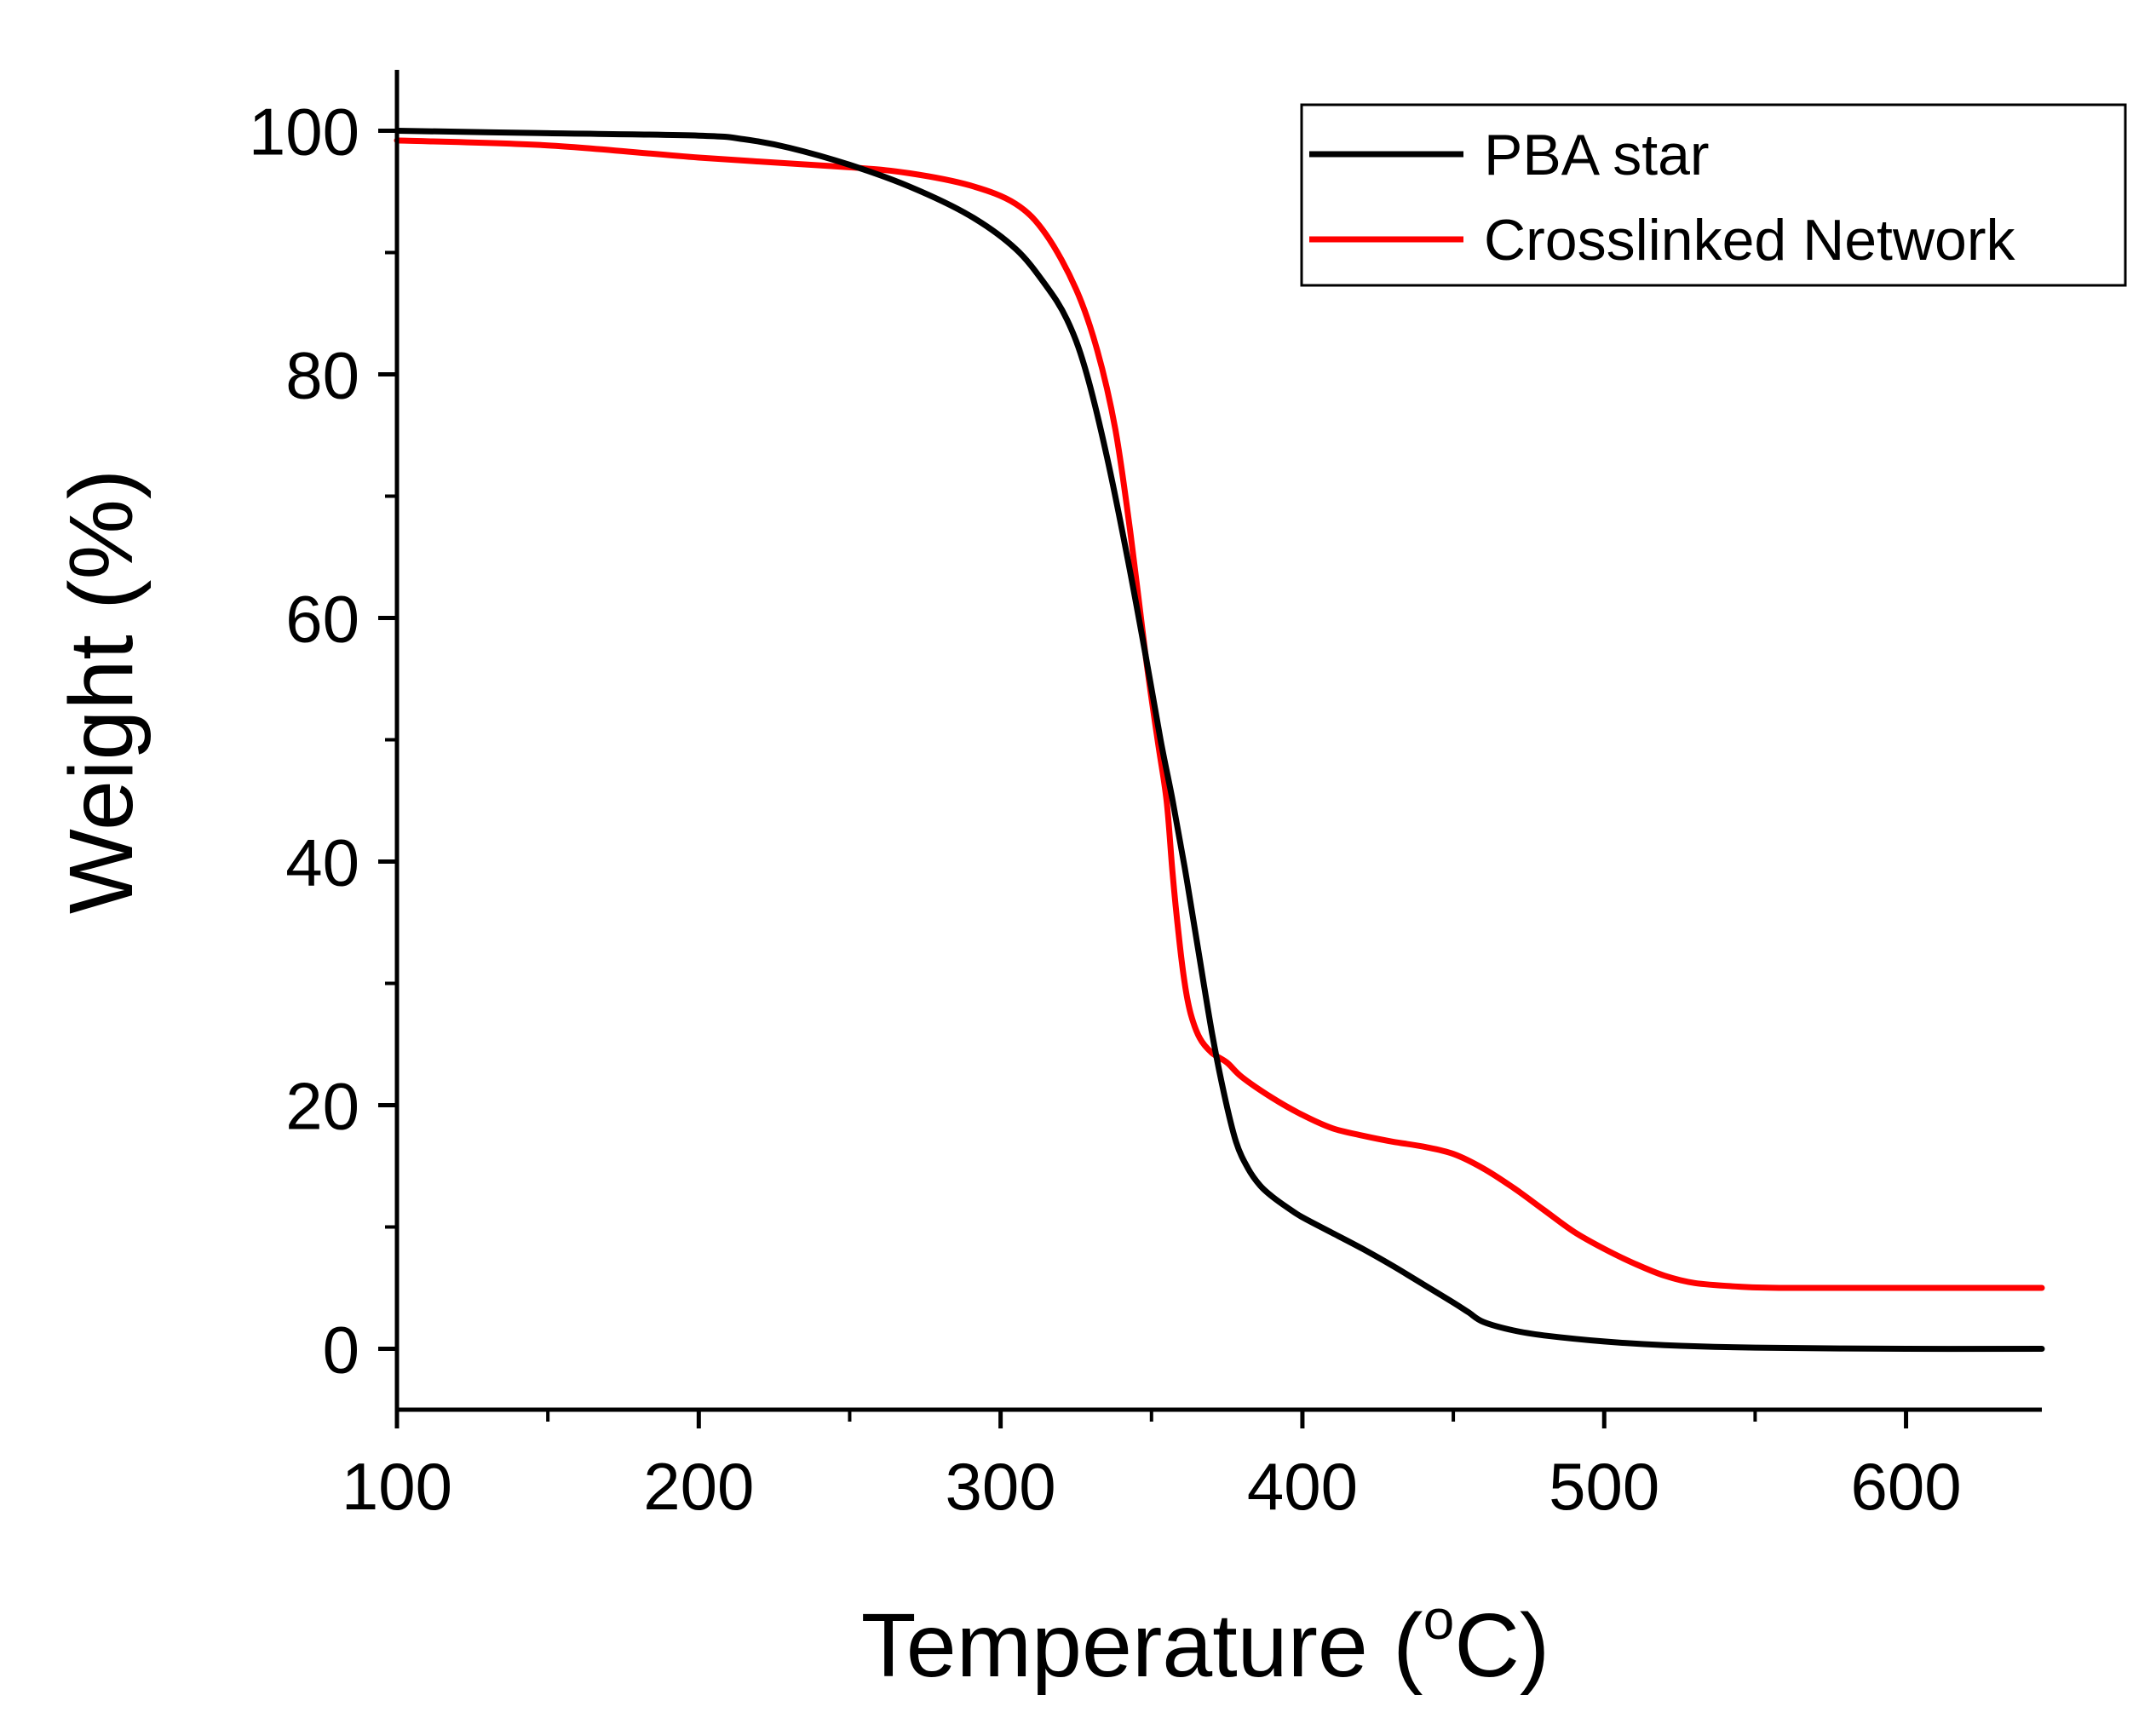 This screenshot has height=1724, width=2156. I want to click on x-tick-labels: 100 200 300 400 500 600, so click(1152, 1486).